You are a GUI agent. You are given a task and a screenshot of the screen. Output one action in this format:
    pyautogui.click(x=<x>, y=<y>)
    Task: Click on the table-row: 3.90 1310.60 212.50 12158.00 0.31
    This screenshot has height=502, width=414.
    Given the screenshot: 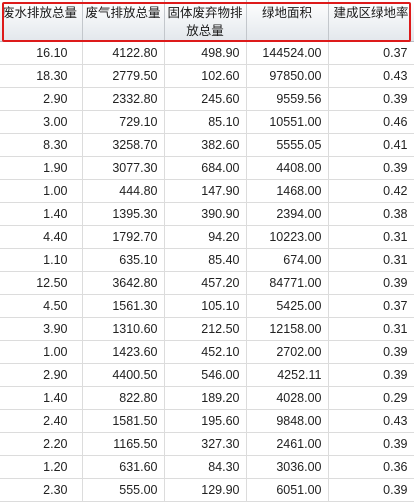 What is the action you would take?
    pyautogui.click(x=207, y=329)
    